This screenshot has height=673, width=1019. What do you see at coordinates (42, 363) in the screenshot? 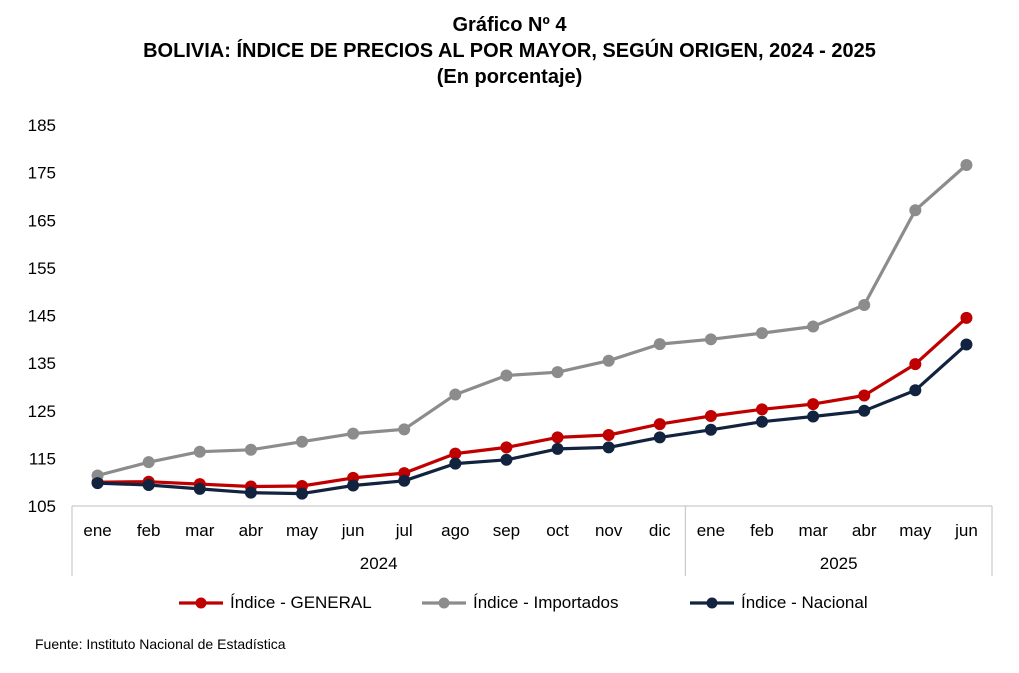
I see `y-tick-label: 135` at bounding box center [42, 363].